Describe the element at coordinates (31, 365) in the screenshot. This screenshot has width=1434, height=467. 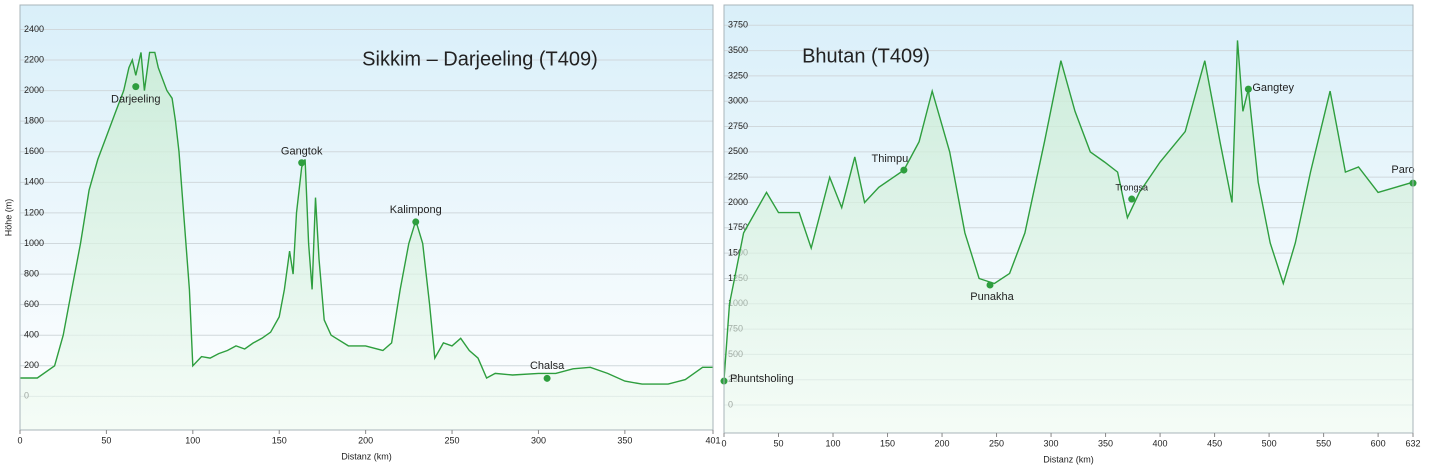
I see `y-tick-label: 200` at that location.